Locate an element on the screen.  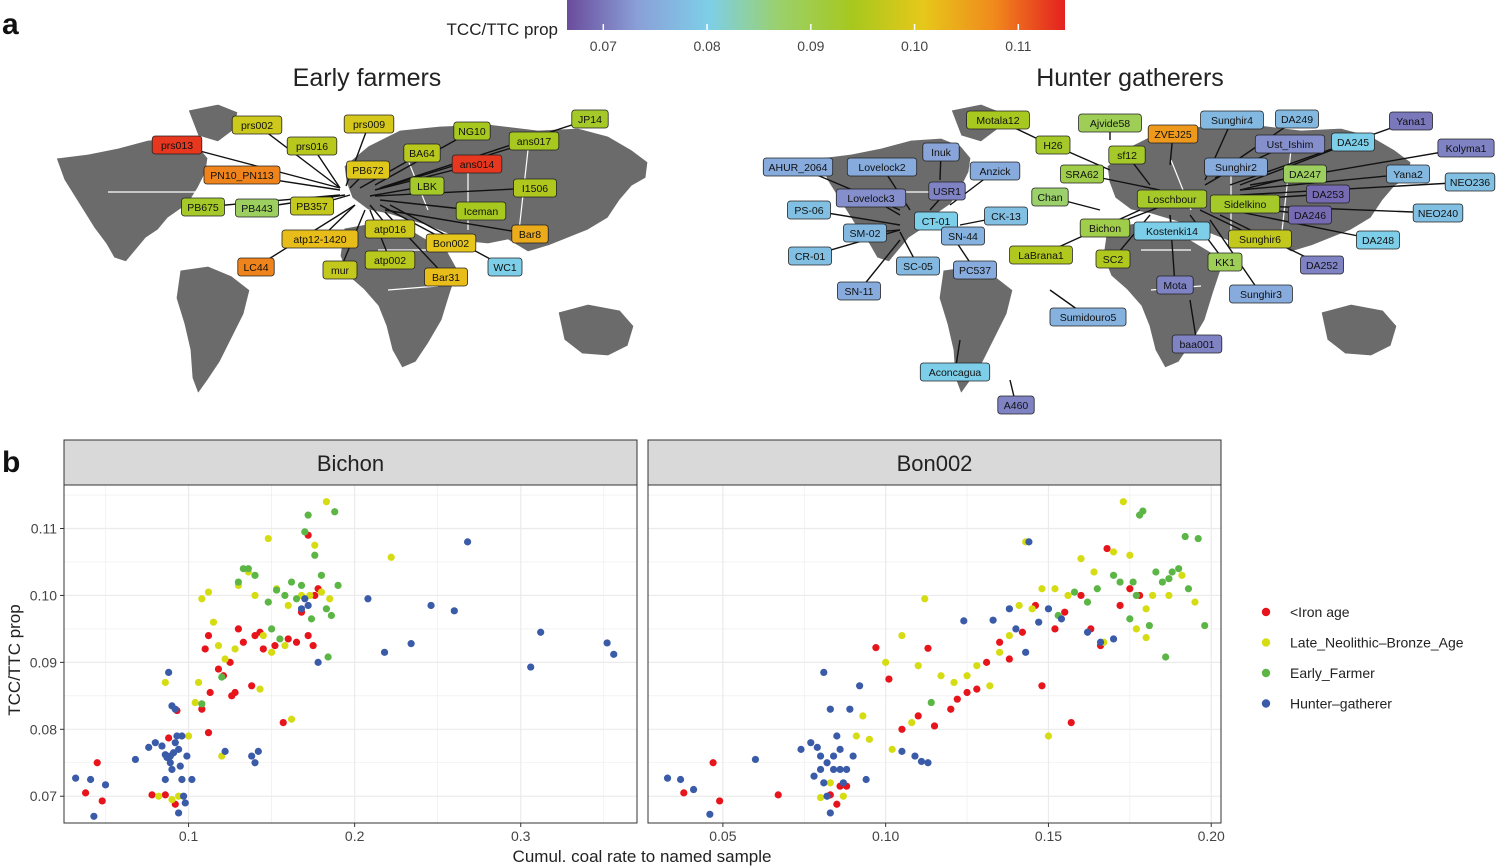
colorbar-bar is located at coordinates (816, 15).